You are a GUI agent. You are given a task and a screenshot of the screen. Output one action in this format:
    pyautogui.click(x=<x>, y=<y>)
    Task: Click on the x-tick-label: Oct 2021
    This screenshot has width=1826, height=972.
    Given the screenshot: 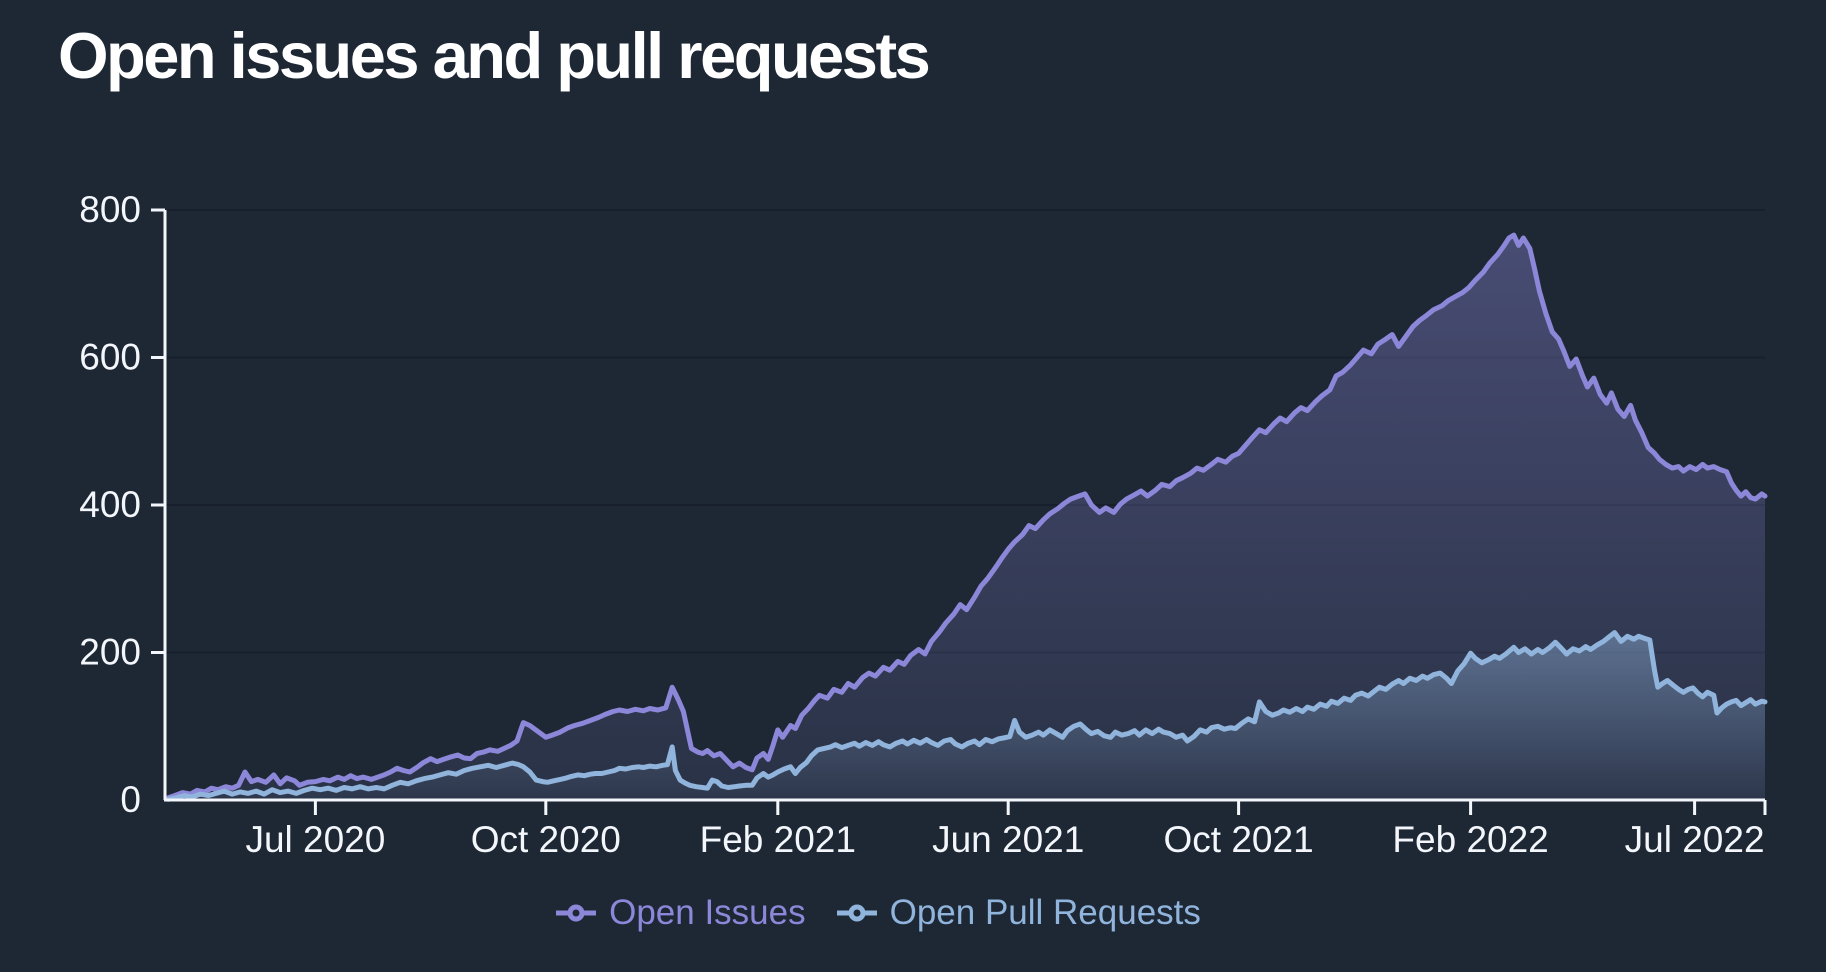 What is the action you would take?
    pyautogui.click(x=1239, y=839)
    